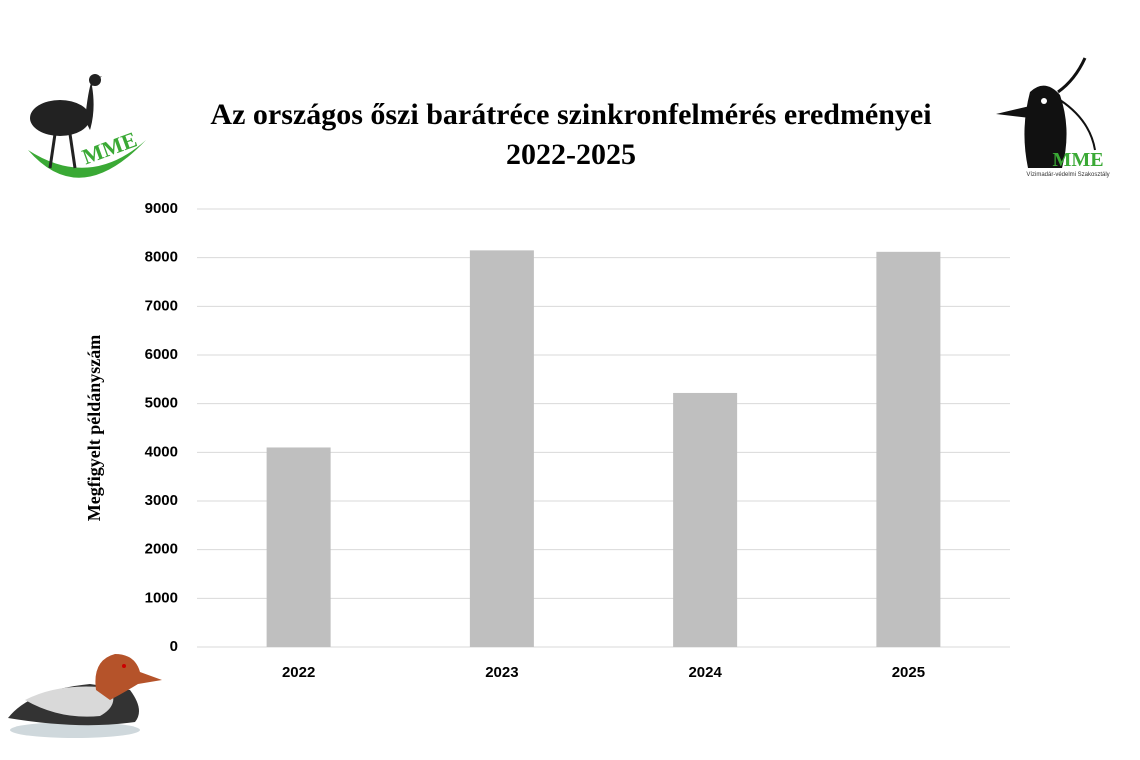  Describe the element at coordinates (1077, 160) in the screenshot. I see `logo-text: MME` at that location.